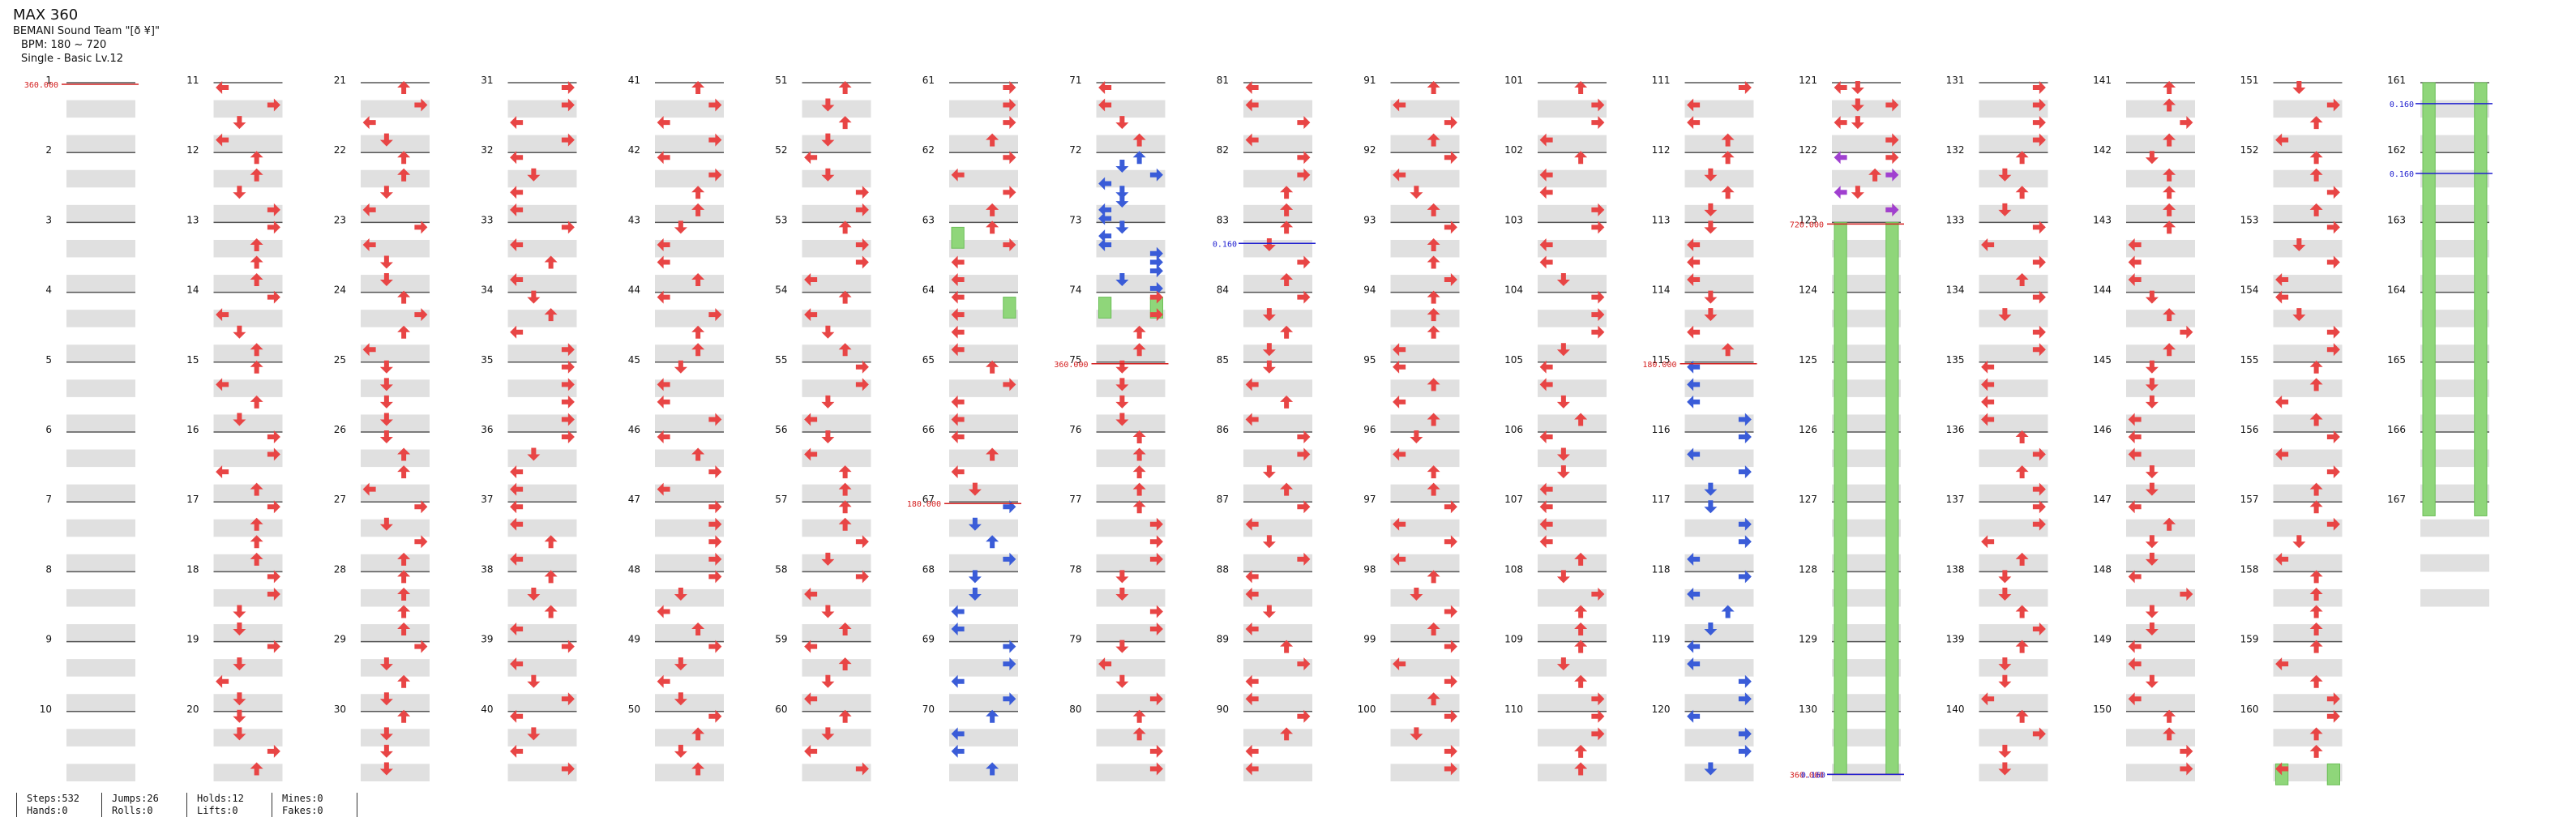 The image size is (2576, 830). Describe the element at coordinates (1513, 710) in the screenshot. I see `measure-number: 110` at that location.